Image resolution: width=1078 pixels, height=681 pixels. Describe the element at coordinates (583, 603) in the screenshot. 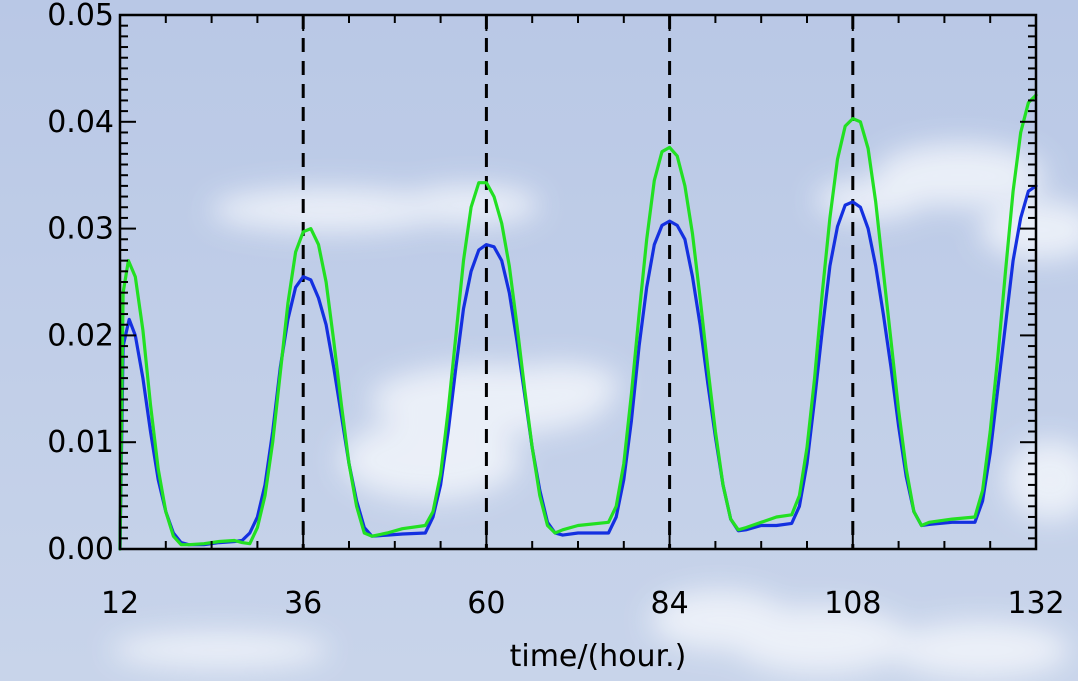

I see `x-tick-labels: 12 36 60 84 108 132` at that location.